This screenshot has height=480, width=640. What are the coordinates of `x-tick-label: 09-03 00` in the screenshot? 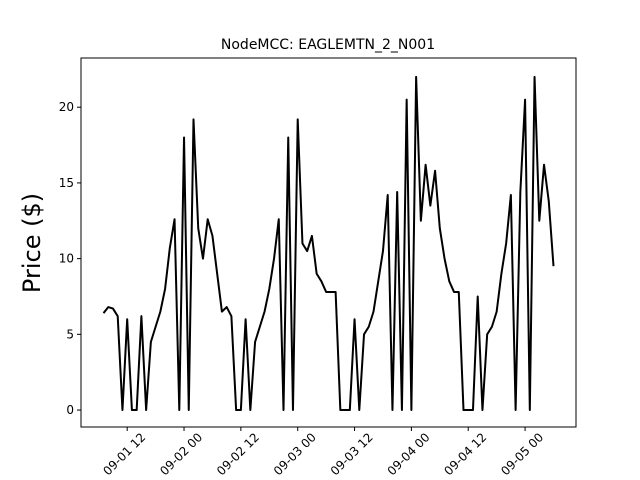 It's located at (295, 454).